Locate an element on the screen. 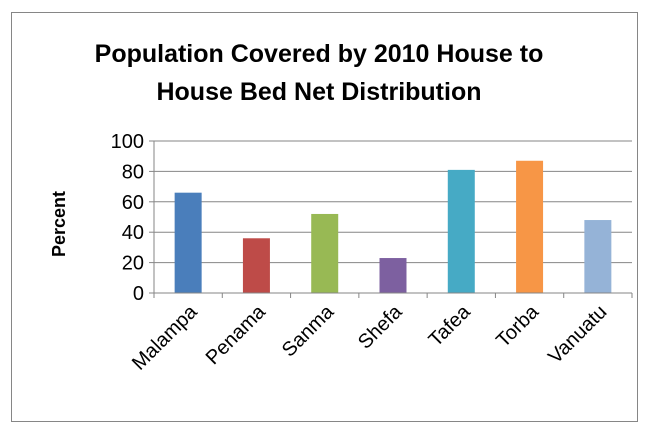  y-tick-label: 60 is located at coordinates (133, 203).